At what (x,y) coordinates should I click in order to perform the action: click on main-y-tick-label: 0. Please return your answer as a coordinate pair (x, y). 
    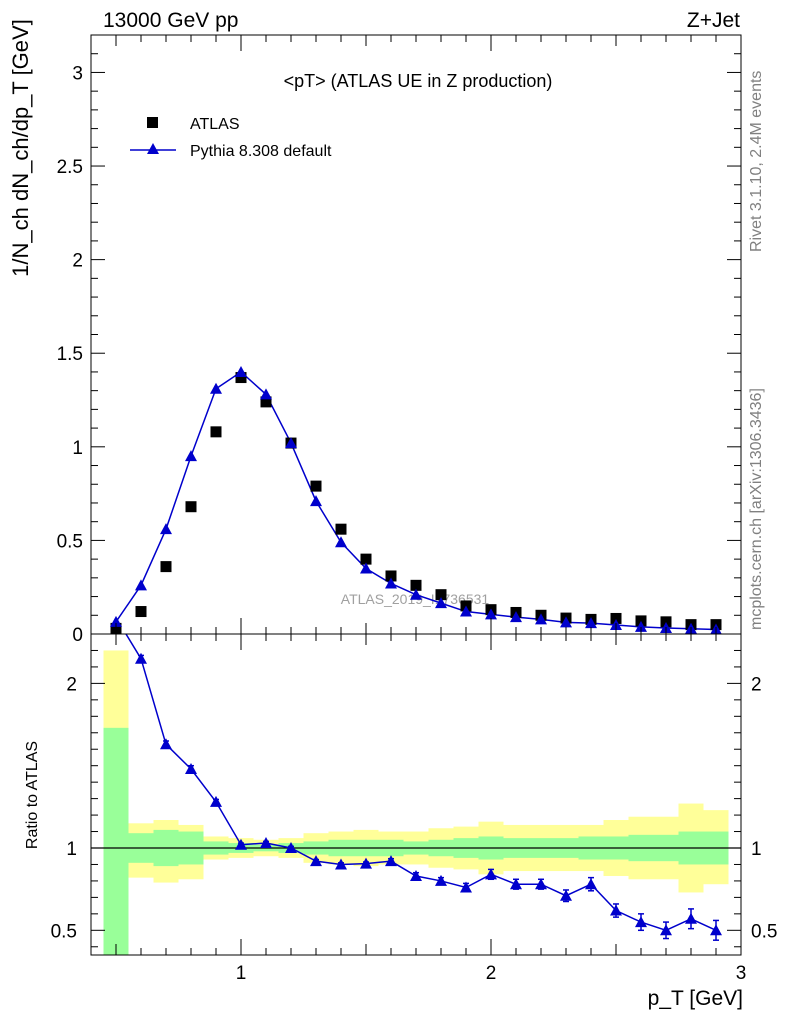
    Looking at the image, I should click on (77, 635).